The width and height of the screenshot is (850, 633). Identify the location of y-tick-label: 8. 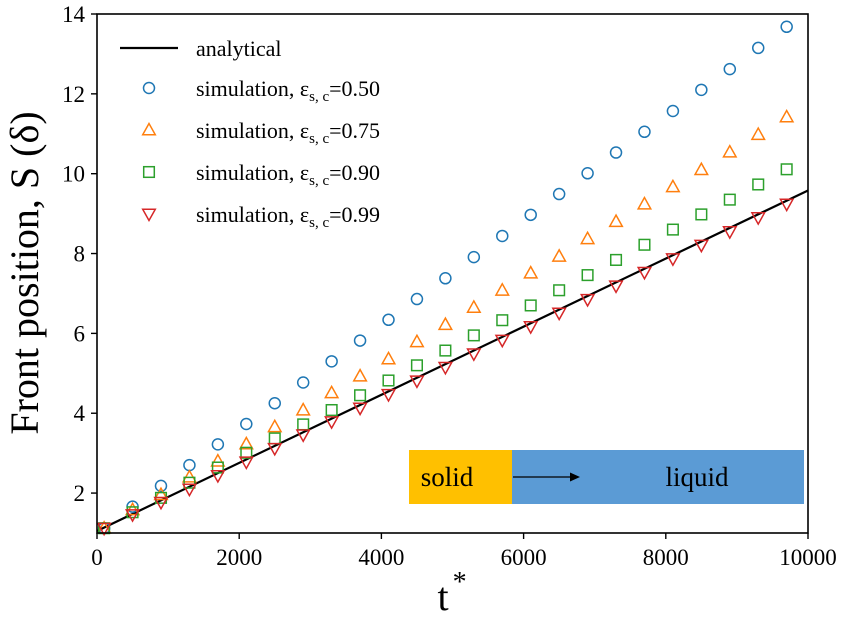
(80, 254).